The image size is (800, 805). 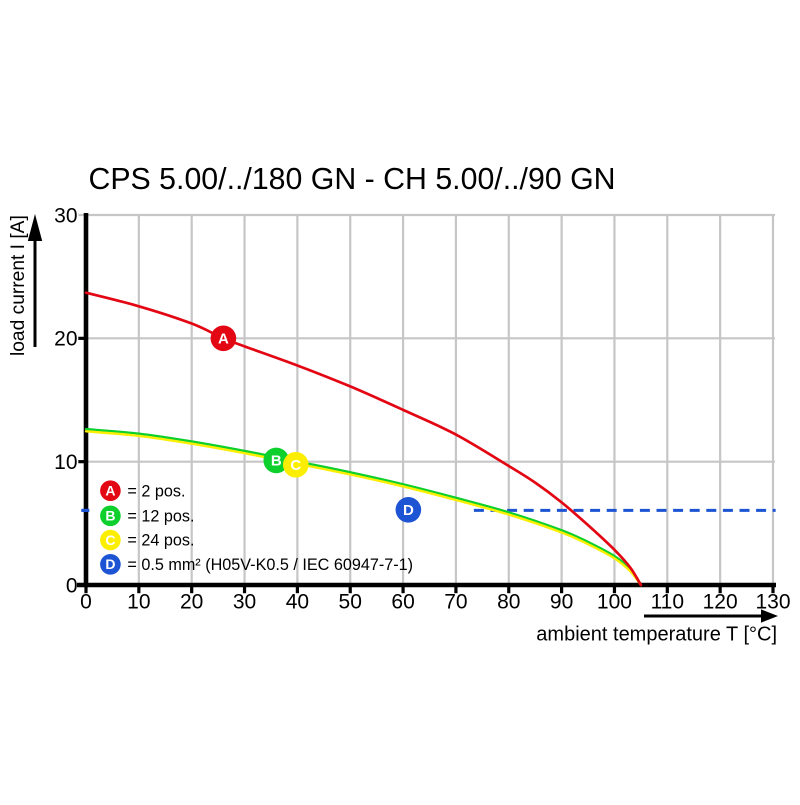 I want to click on marker-circle-C, so click(x=295, y=464).